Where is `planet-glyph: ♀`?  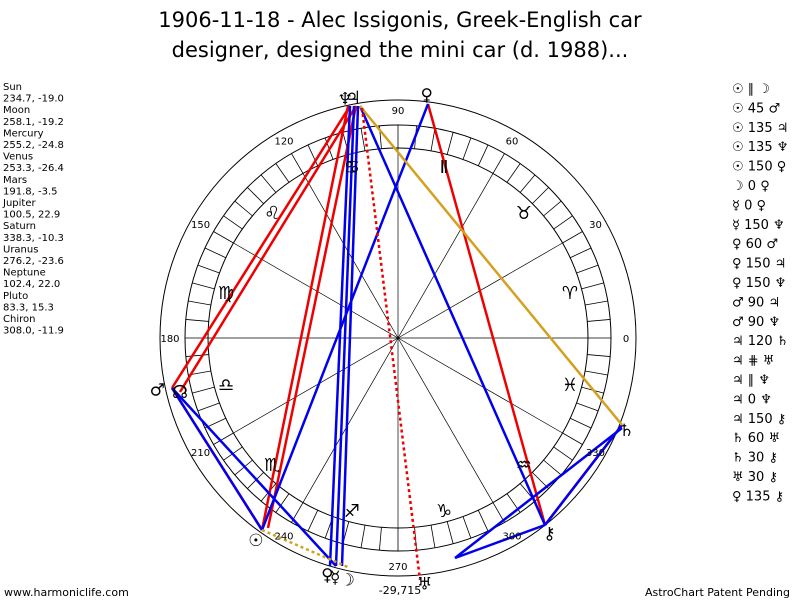 planet-glyph: ♀ is located at coordinates (327, 576).